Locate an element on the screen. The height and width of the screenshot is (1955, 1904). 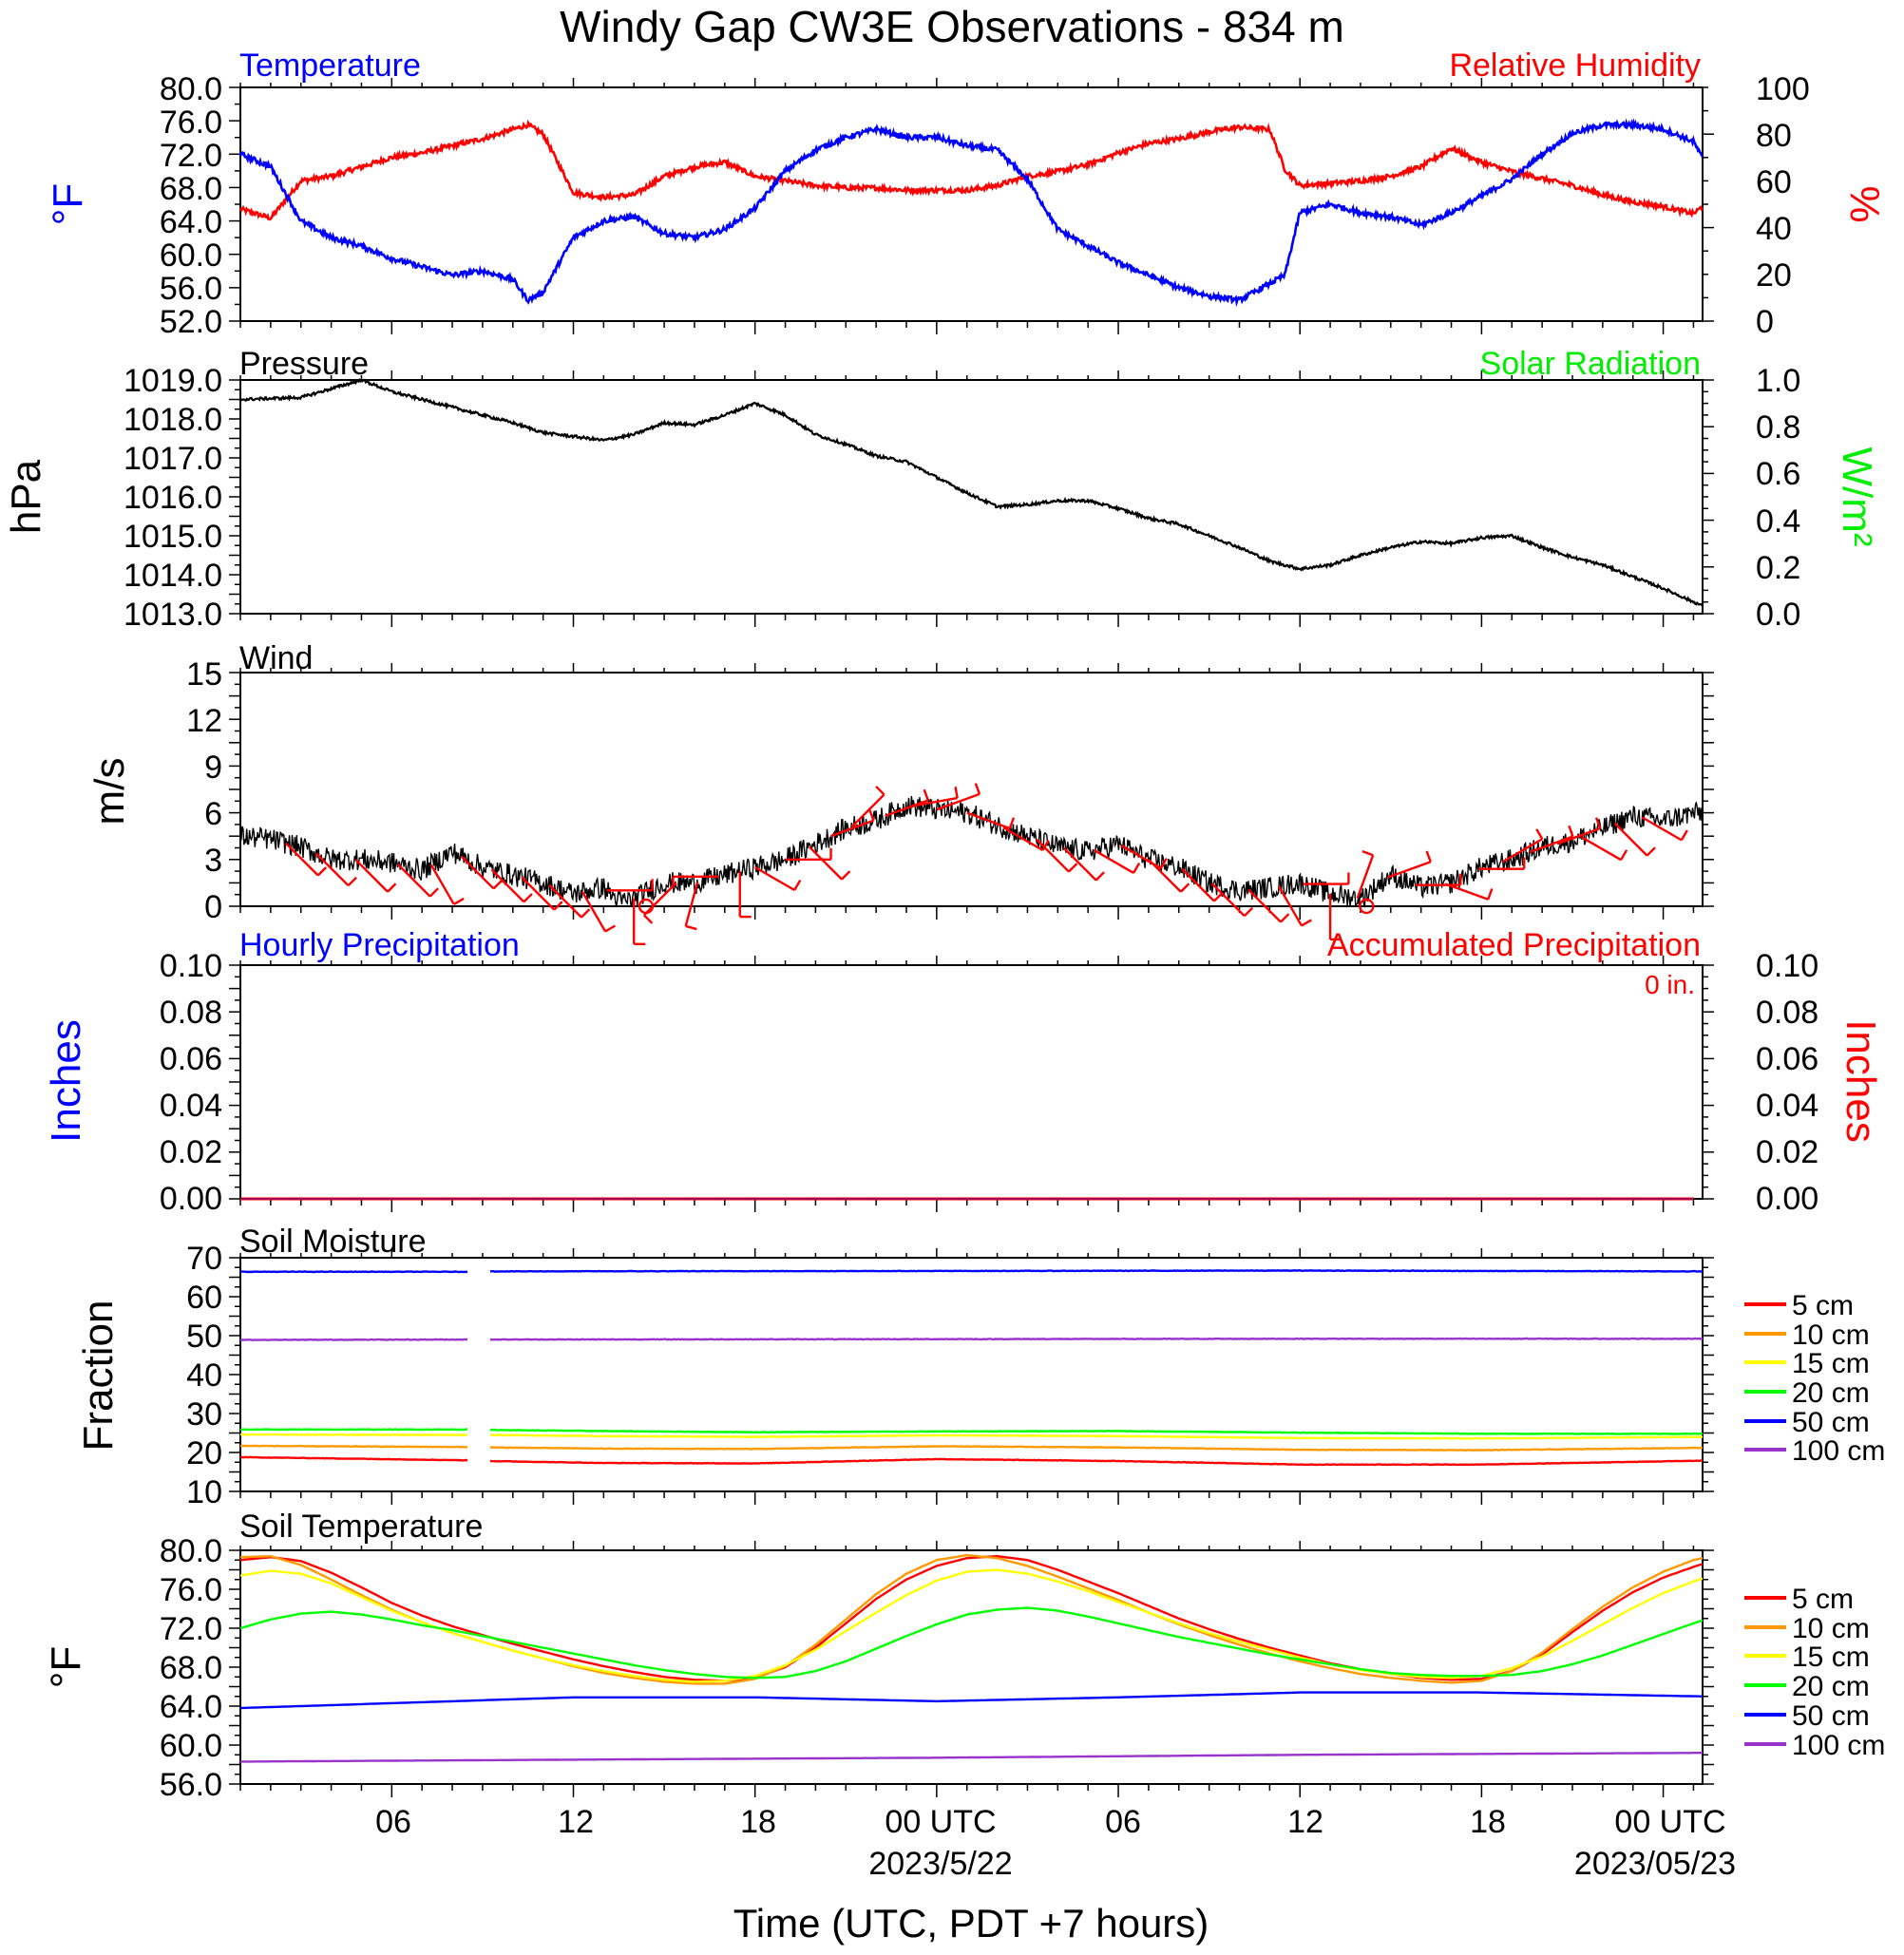
wind-tick-label: 9 is located at coordinates (213, 768).